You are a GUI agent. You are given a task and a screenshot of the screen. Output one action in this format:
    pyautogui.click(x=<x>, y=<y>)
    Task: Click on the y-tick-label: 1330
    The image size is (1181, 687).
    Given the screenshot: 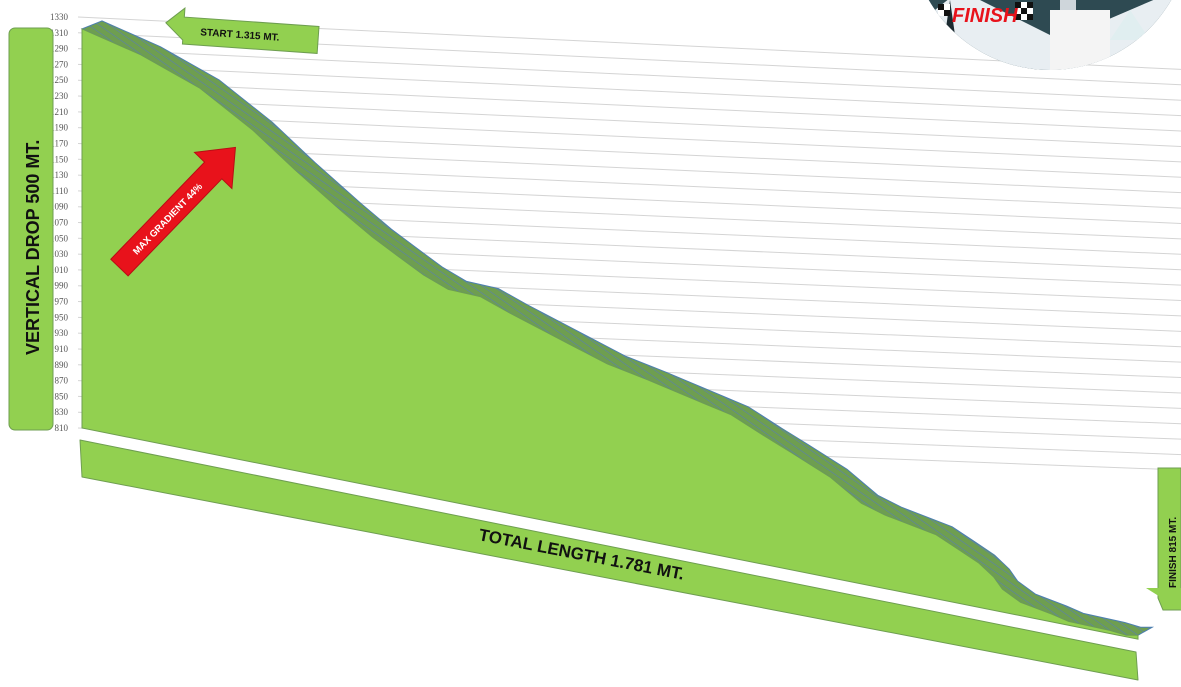 What is the action you would take?
    pyautogui.click(x=59, y=17)
    